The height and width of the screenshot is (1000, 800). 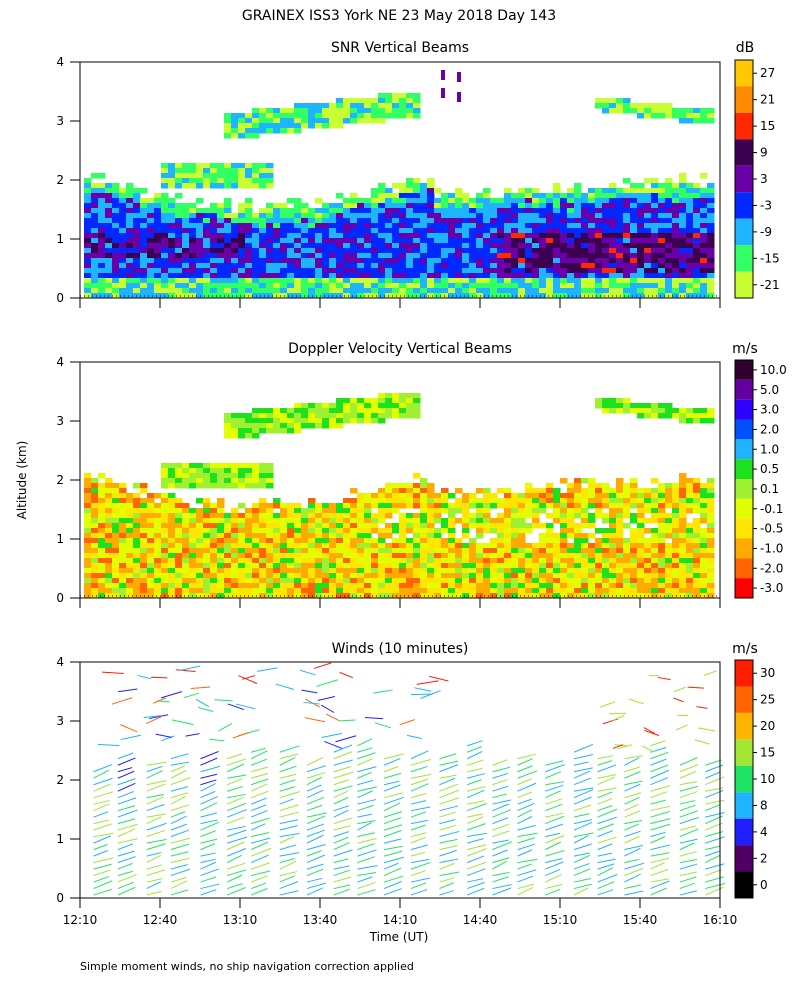 What do you see at coordinates (767, 100) in the screenshot?
I see `colorbar-label: 21` at bounding box center [767, 100].